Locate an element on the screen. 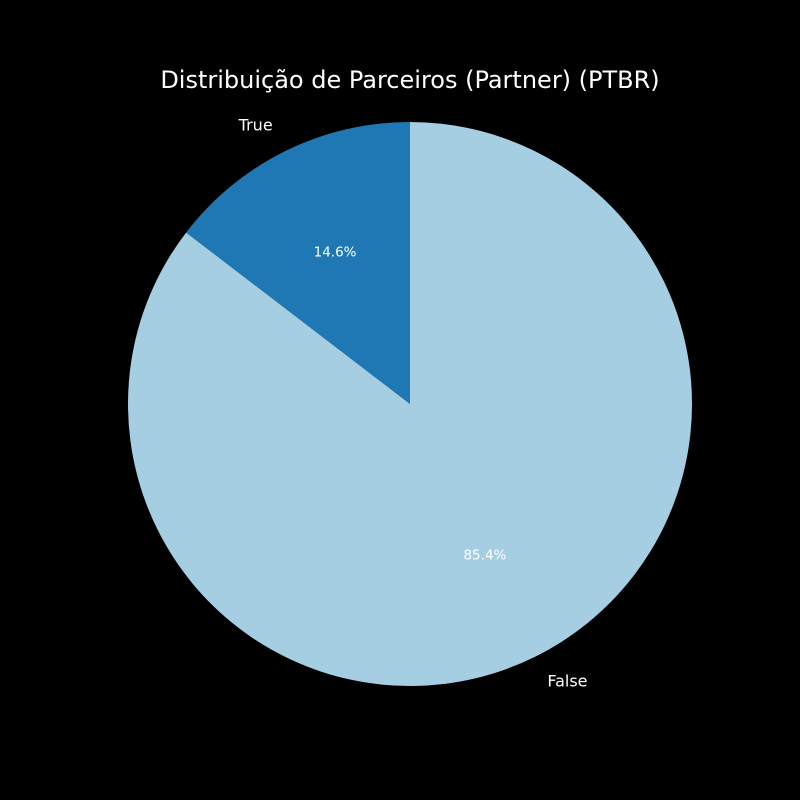  slice-label-false: False is located at coordinates (567, 681).